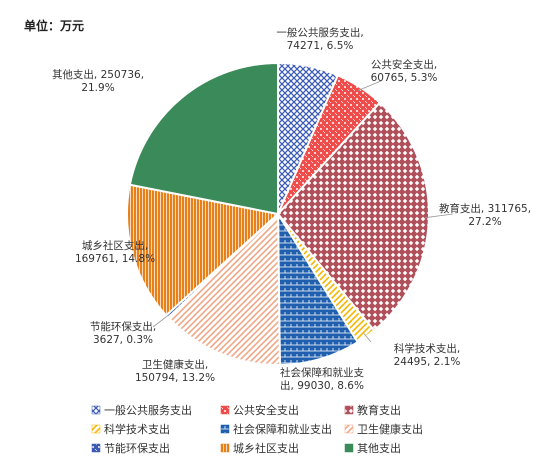 This screenshot has height=475, width=554. Describe the element at coordinates (390, 429) in the screenshot. I see `legend-label: 卫生健康支出` at that location.